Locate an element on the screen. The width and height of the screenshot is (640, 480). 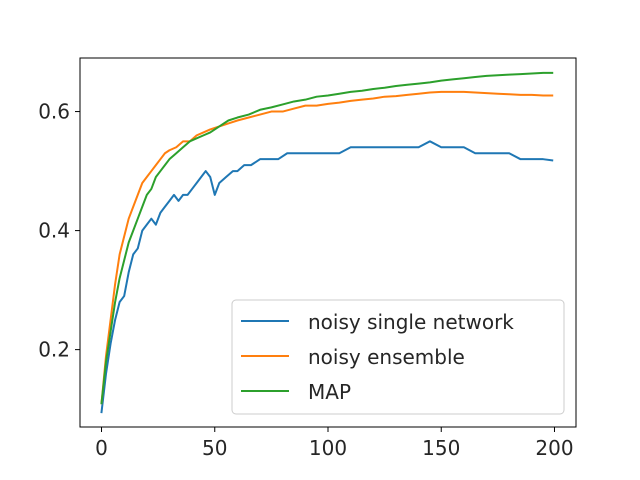
x-tick-label: 0 is located at coordinates (101, 448).